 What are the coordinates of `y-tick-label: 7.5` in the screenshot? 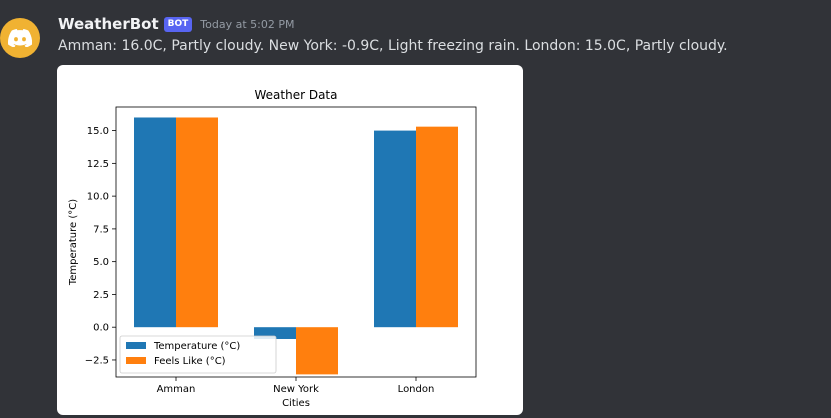 It's located at (101, 229).